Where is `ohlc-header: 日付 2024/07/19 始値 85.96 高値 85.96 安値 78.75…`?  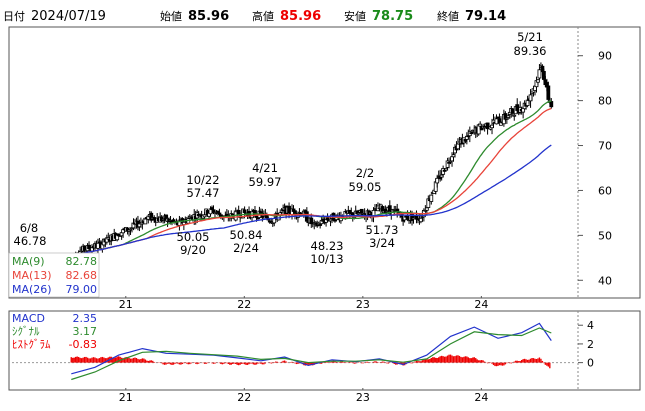 ohlc-header: 日付 2024/07/19 始値 85.96 高値 85.96 安値 78.75… is located at coordinates (254, 16).